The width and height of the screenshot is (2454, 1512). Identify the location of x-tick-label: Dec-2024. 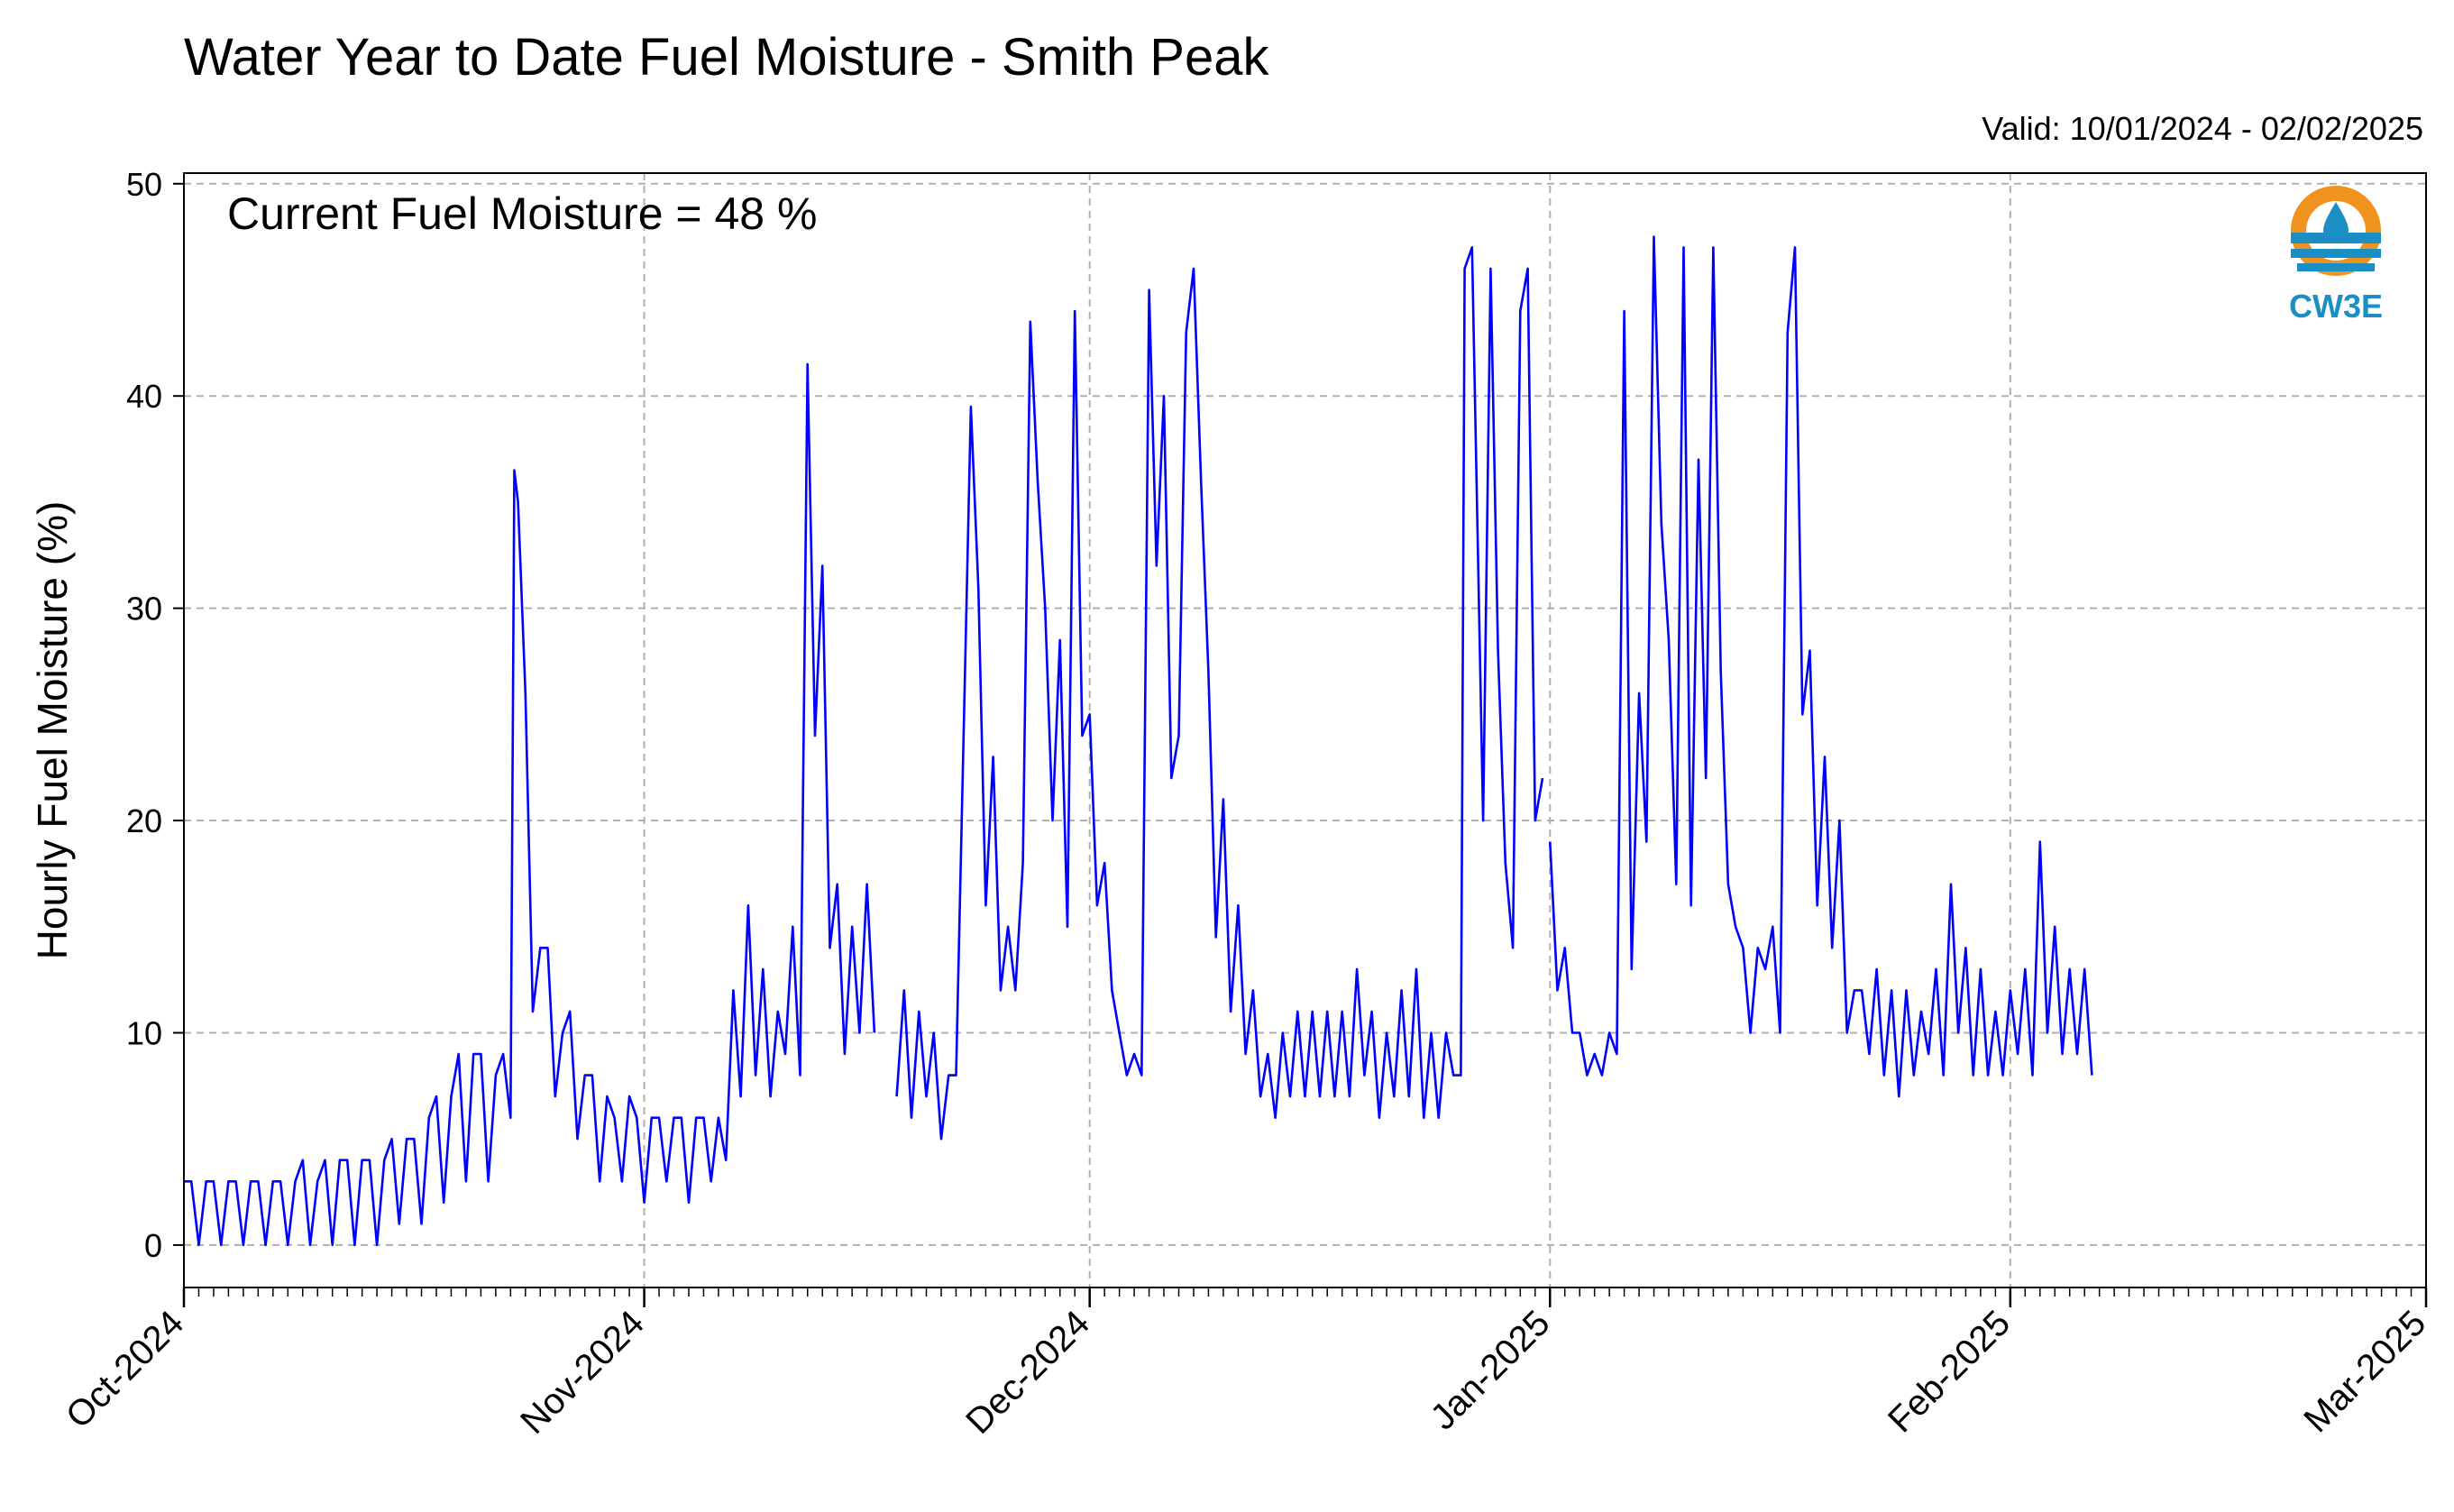
(1027, 1372).